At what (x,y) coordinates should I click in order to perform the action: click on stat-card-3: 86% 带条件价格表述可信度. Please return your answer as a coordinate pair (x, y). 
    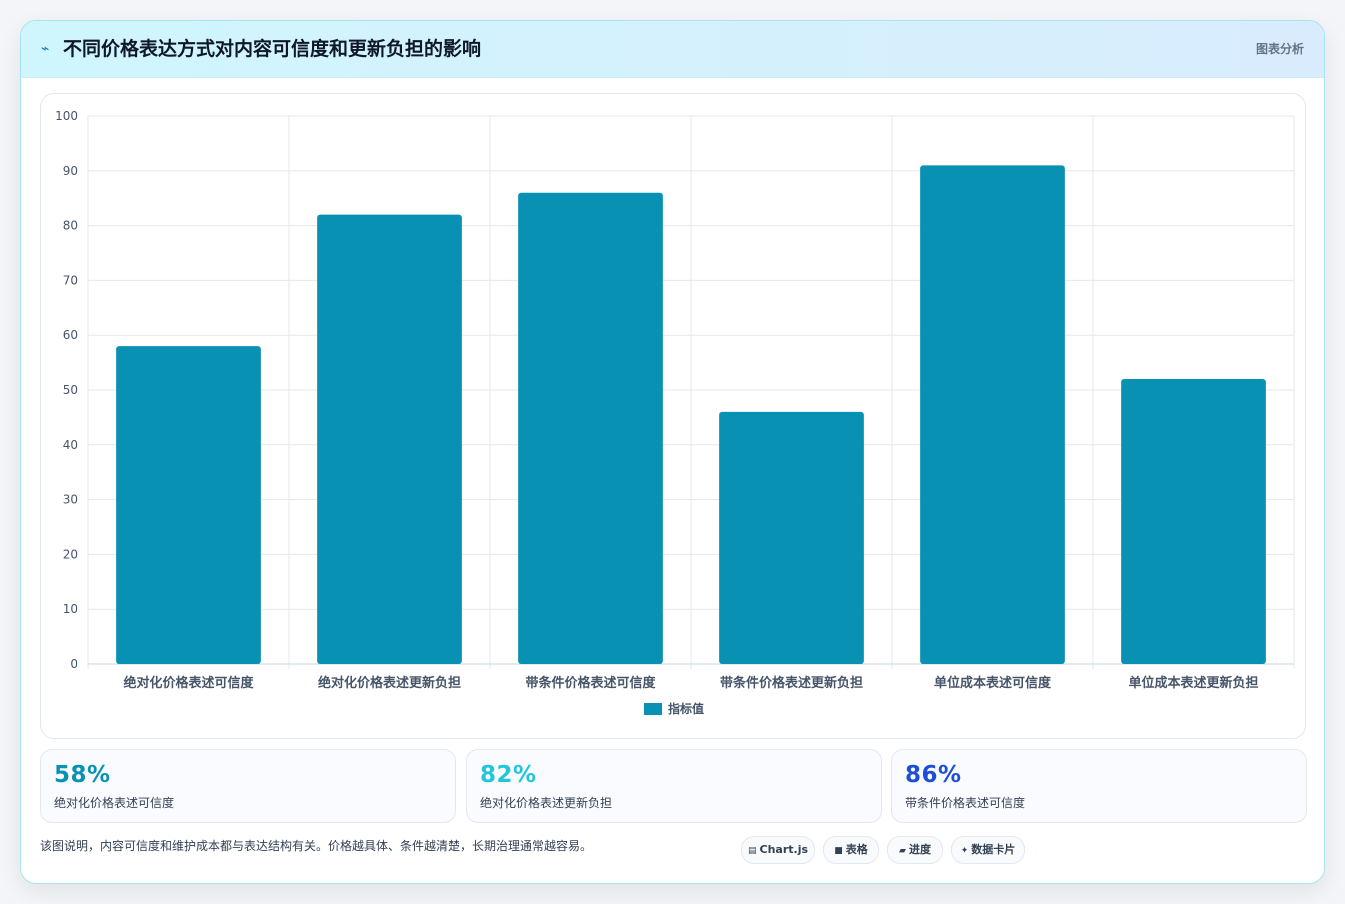
    Looking at the image, I should click on (1099, 786).